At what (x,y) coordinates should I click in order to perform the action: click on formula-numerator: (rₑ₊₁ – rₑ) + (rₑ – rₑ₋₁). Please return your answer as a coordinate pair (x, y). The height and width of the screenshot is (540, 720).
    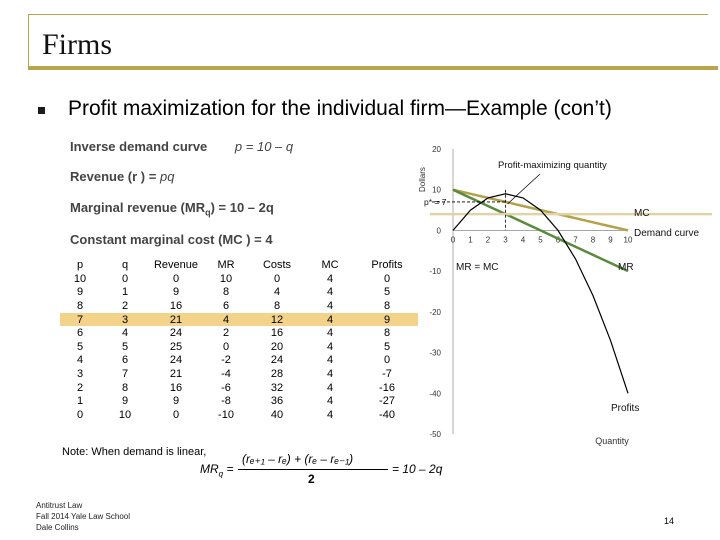
    Looking at the image, I should click on (298, 459).